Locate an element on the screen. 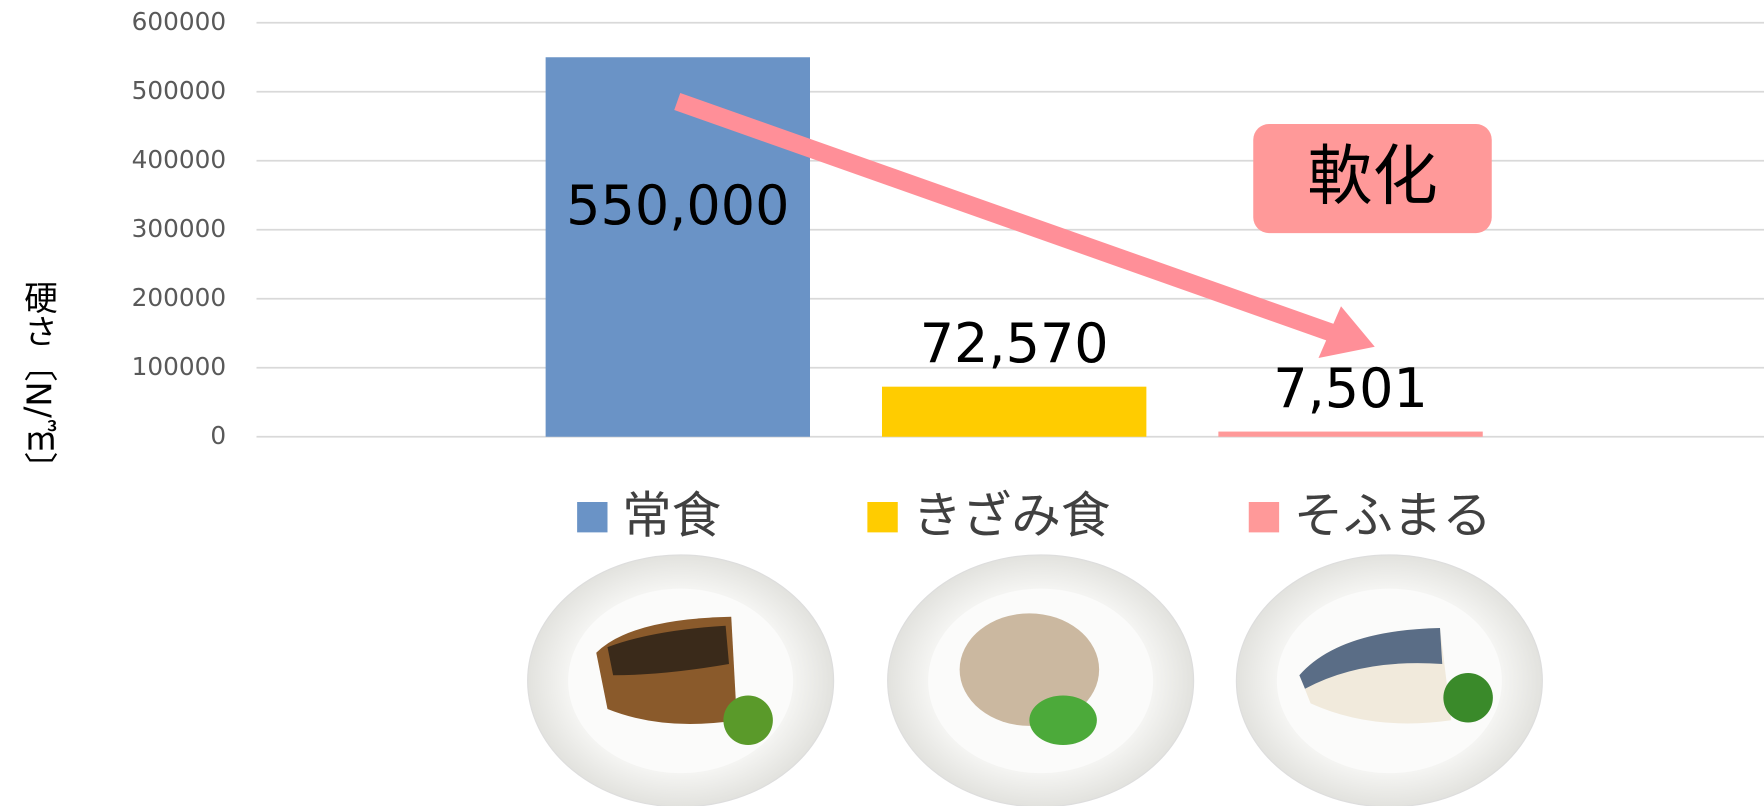 The image size is (1764, 806). legend-label: 常食 is located at coordinates (671, 515).